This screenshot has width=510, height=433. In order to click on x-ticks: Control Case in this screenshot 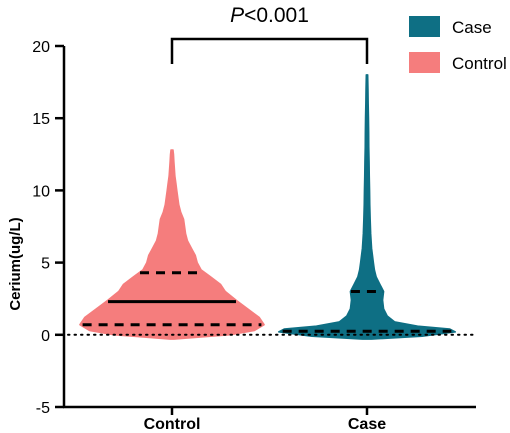, I will do `click(265, 420)`.